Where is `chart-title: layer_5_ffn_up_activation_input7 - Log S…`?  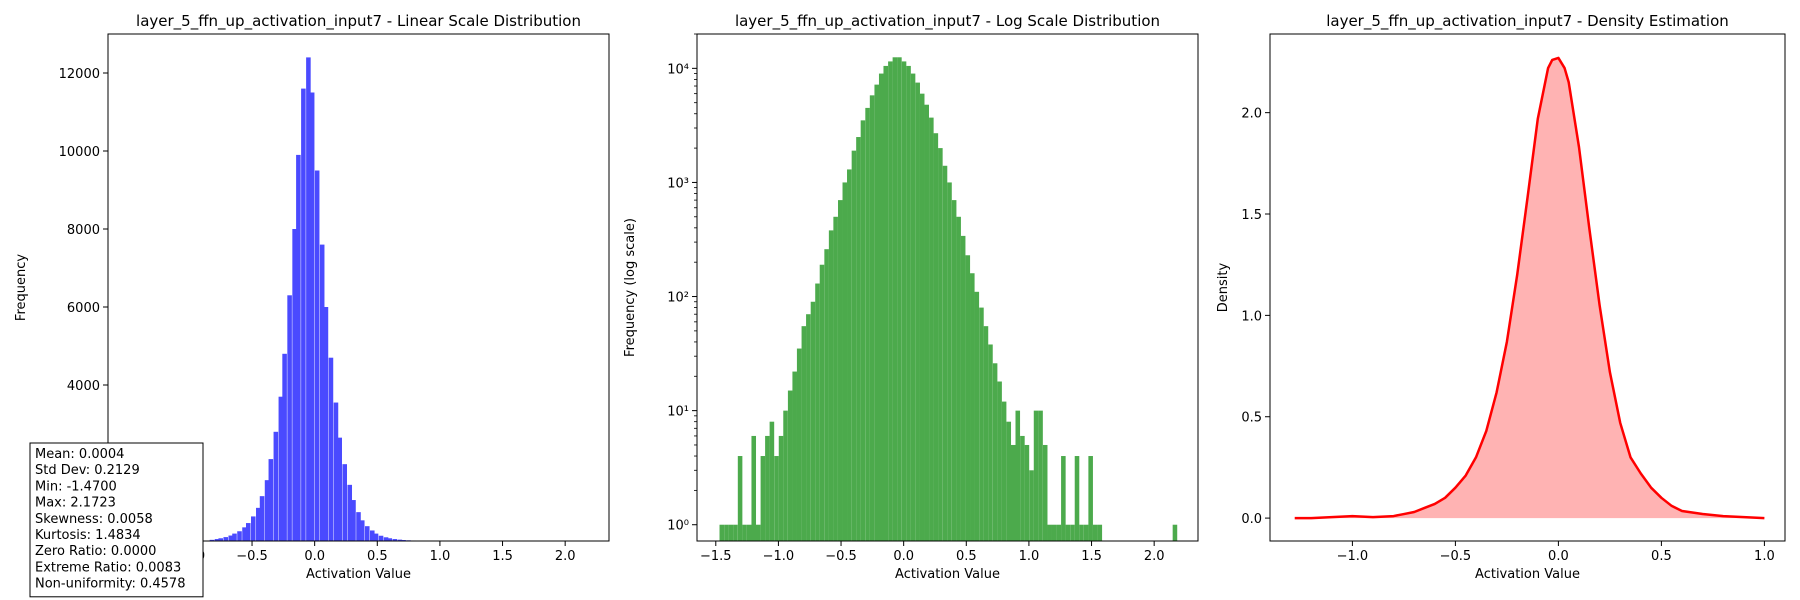
chart-title: layer_5_ffn_up_activation_input7 - Log S… is located at coordinates (947, 21).